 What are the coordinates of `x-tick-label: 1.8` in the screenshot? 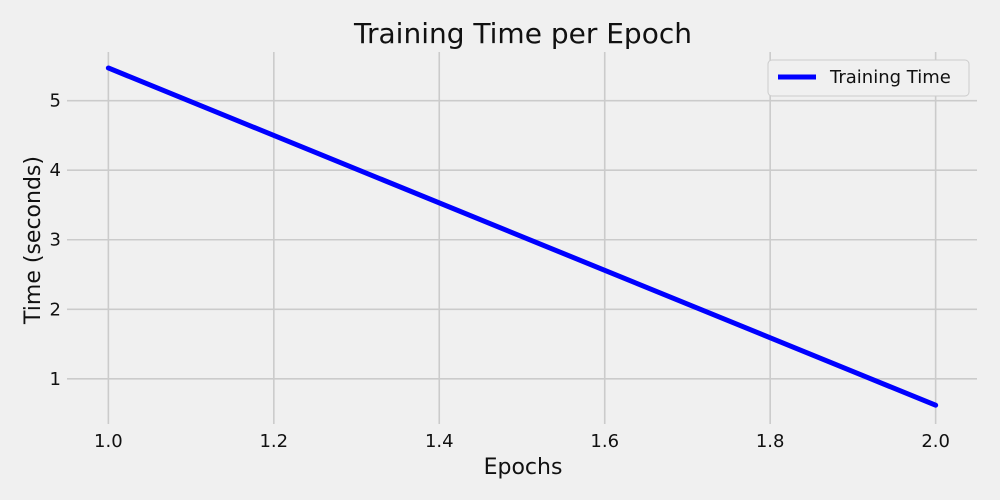 It's located at (770, 441).